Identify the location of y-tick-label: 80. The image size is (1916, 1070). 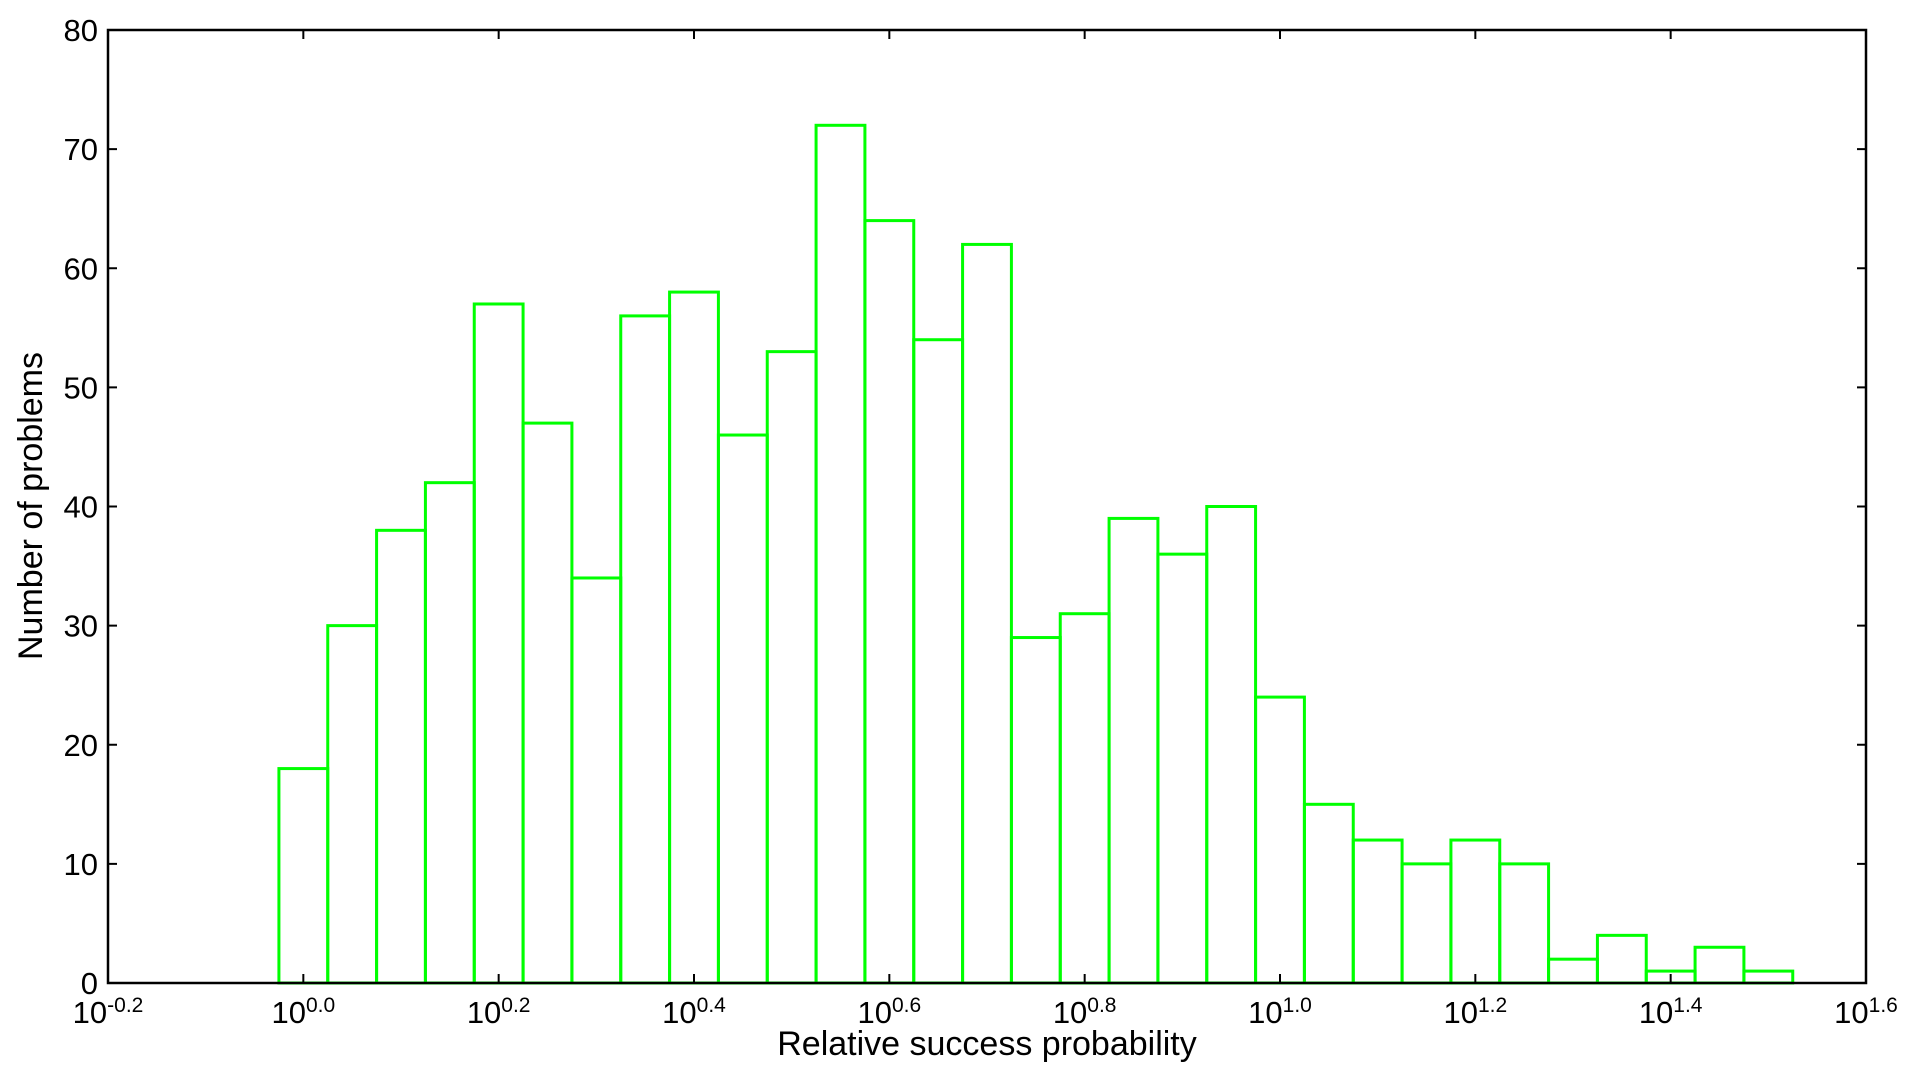
(81, 30).